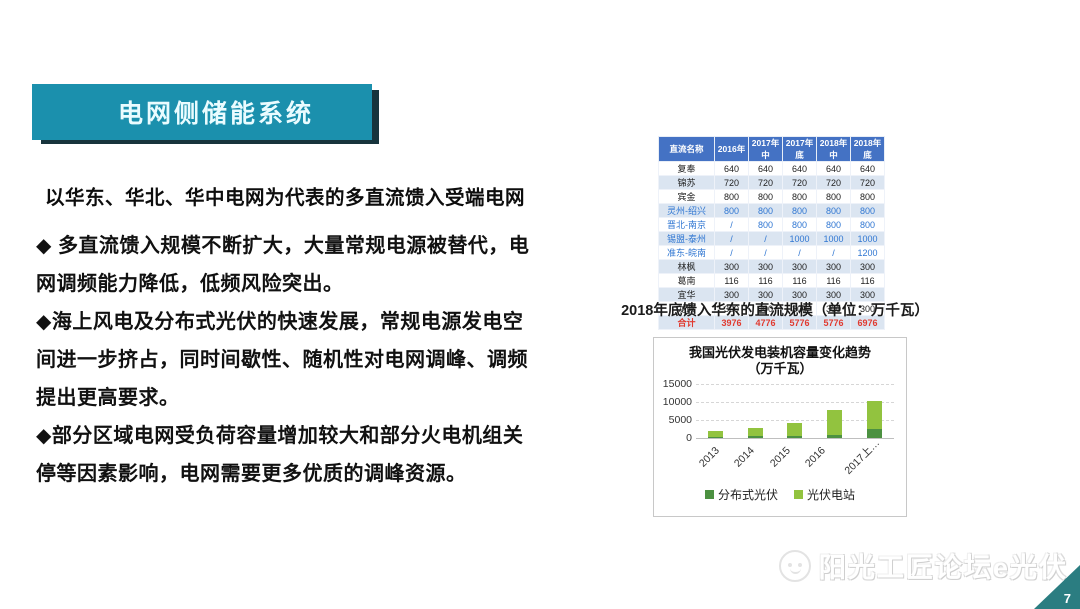  What do you see at coordinates (944, 568) in the screenshot?
I see `watermark-text: 阳光工匠论坛e光伏` at bounding box center [944, 568].